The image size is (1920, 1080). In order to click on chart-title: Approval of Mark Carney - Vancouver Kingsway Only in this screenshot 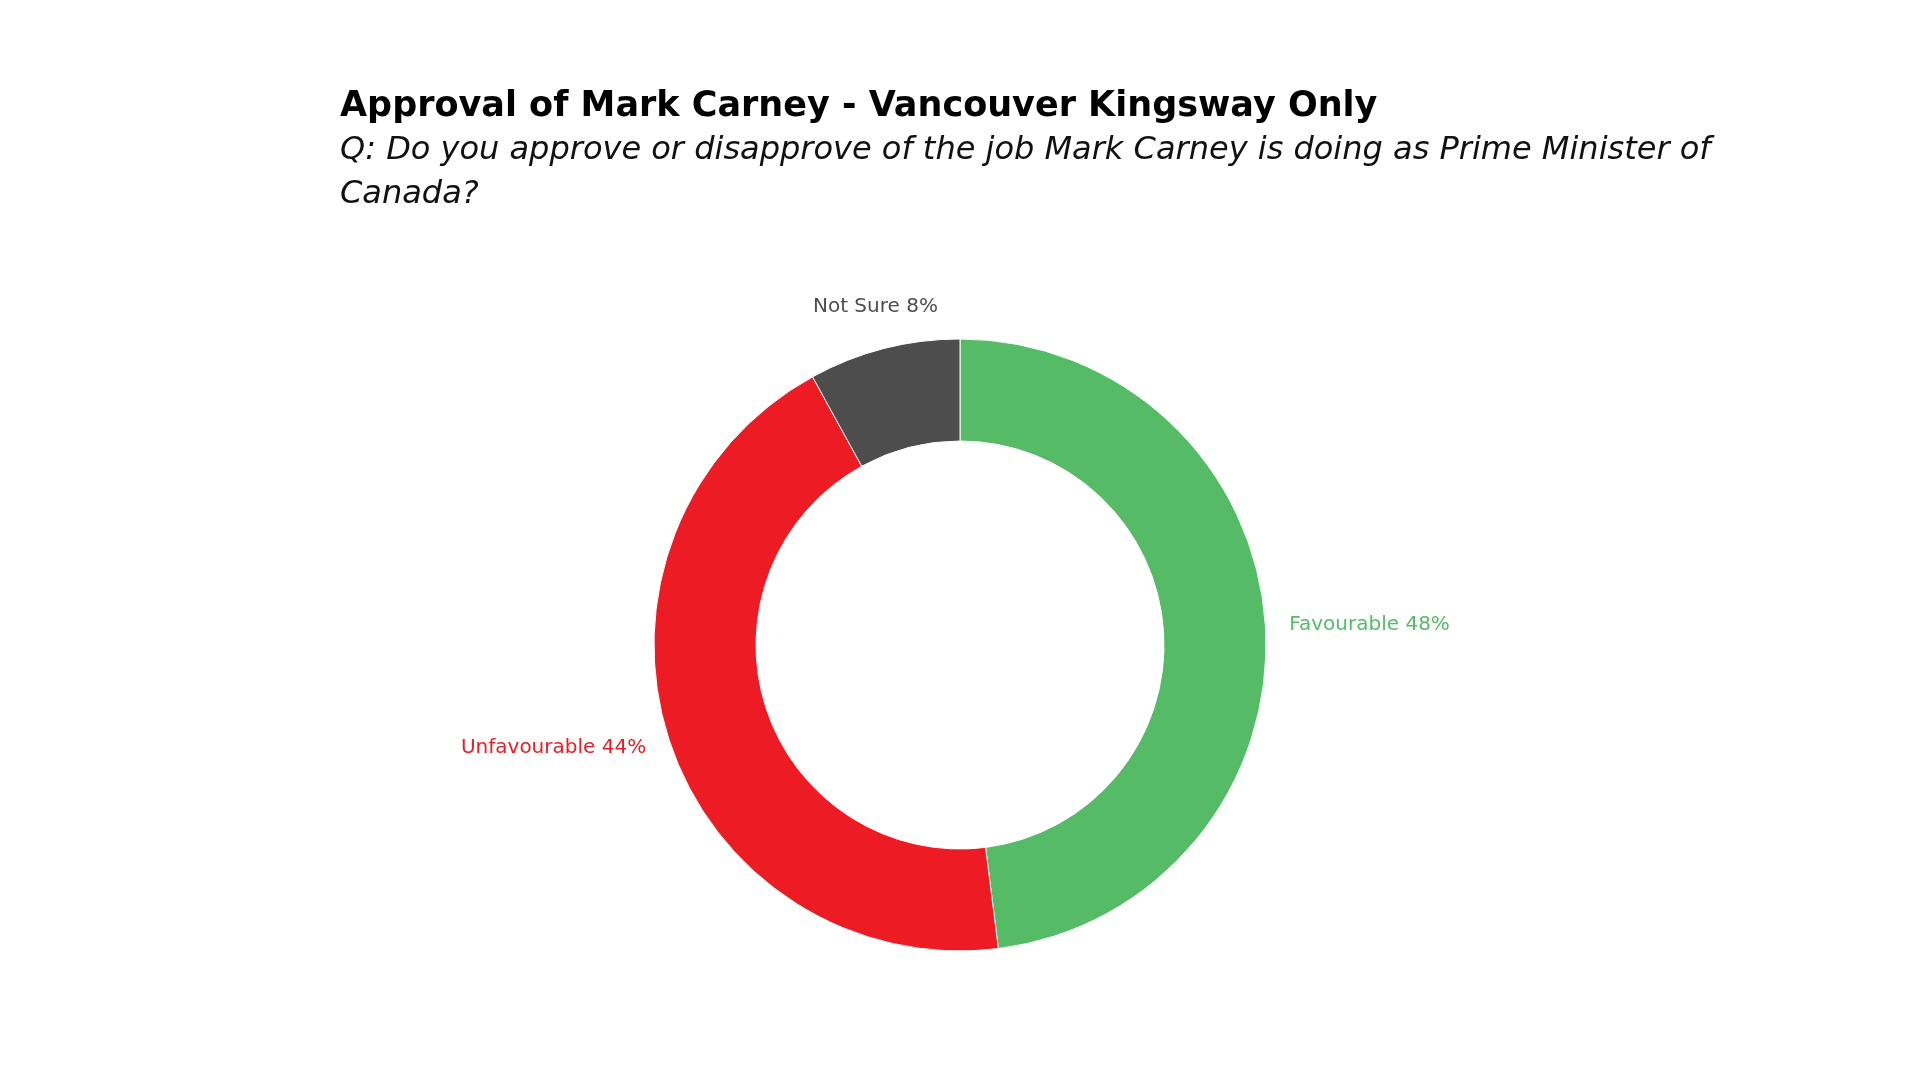, I will do `click(859, 104)`.